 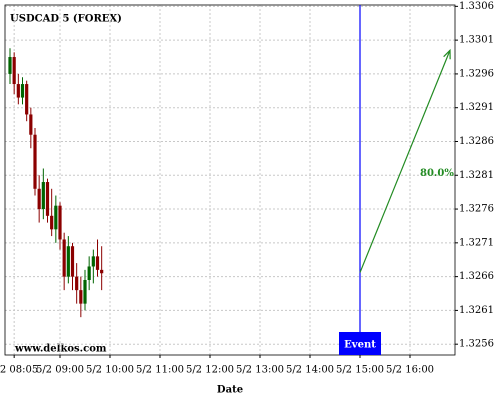 I want to click on x-tick-label: 5/2 12:00, so click(x=210, y=370).